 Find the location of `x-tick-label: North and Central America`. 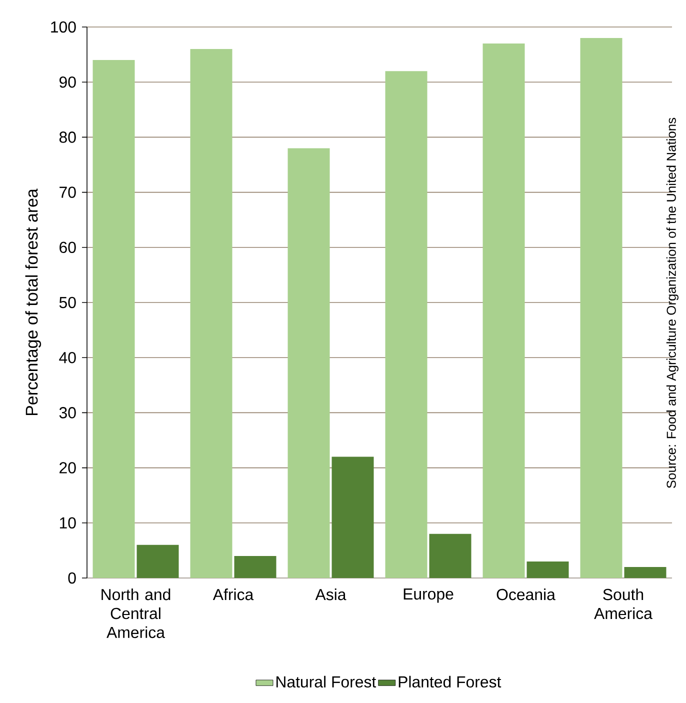

x-tick-label: North and Central America is located at coordinates (136, 613).